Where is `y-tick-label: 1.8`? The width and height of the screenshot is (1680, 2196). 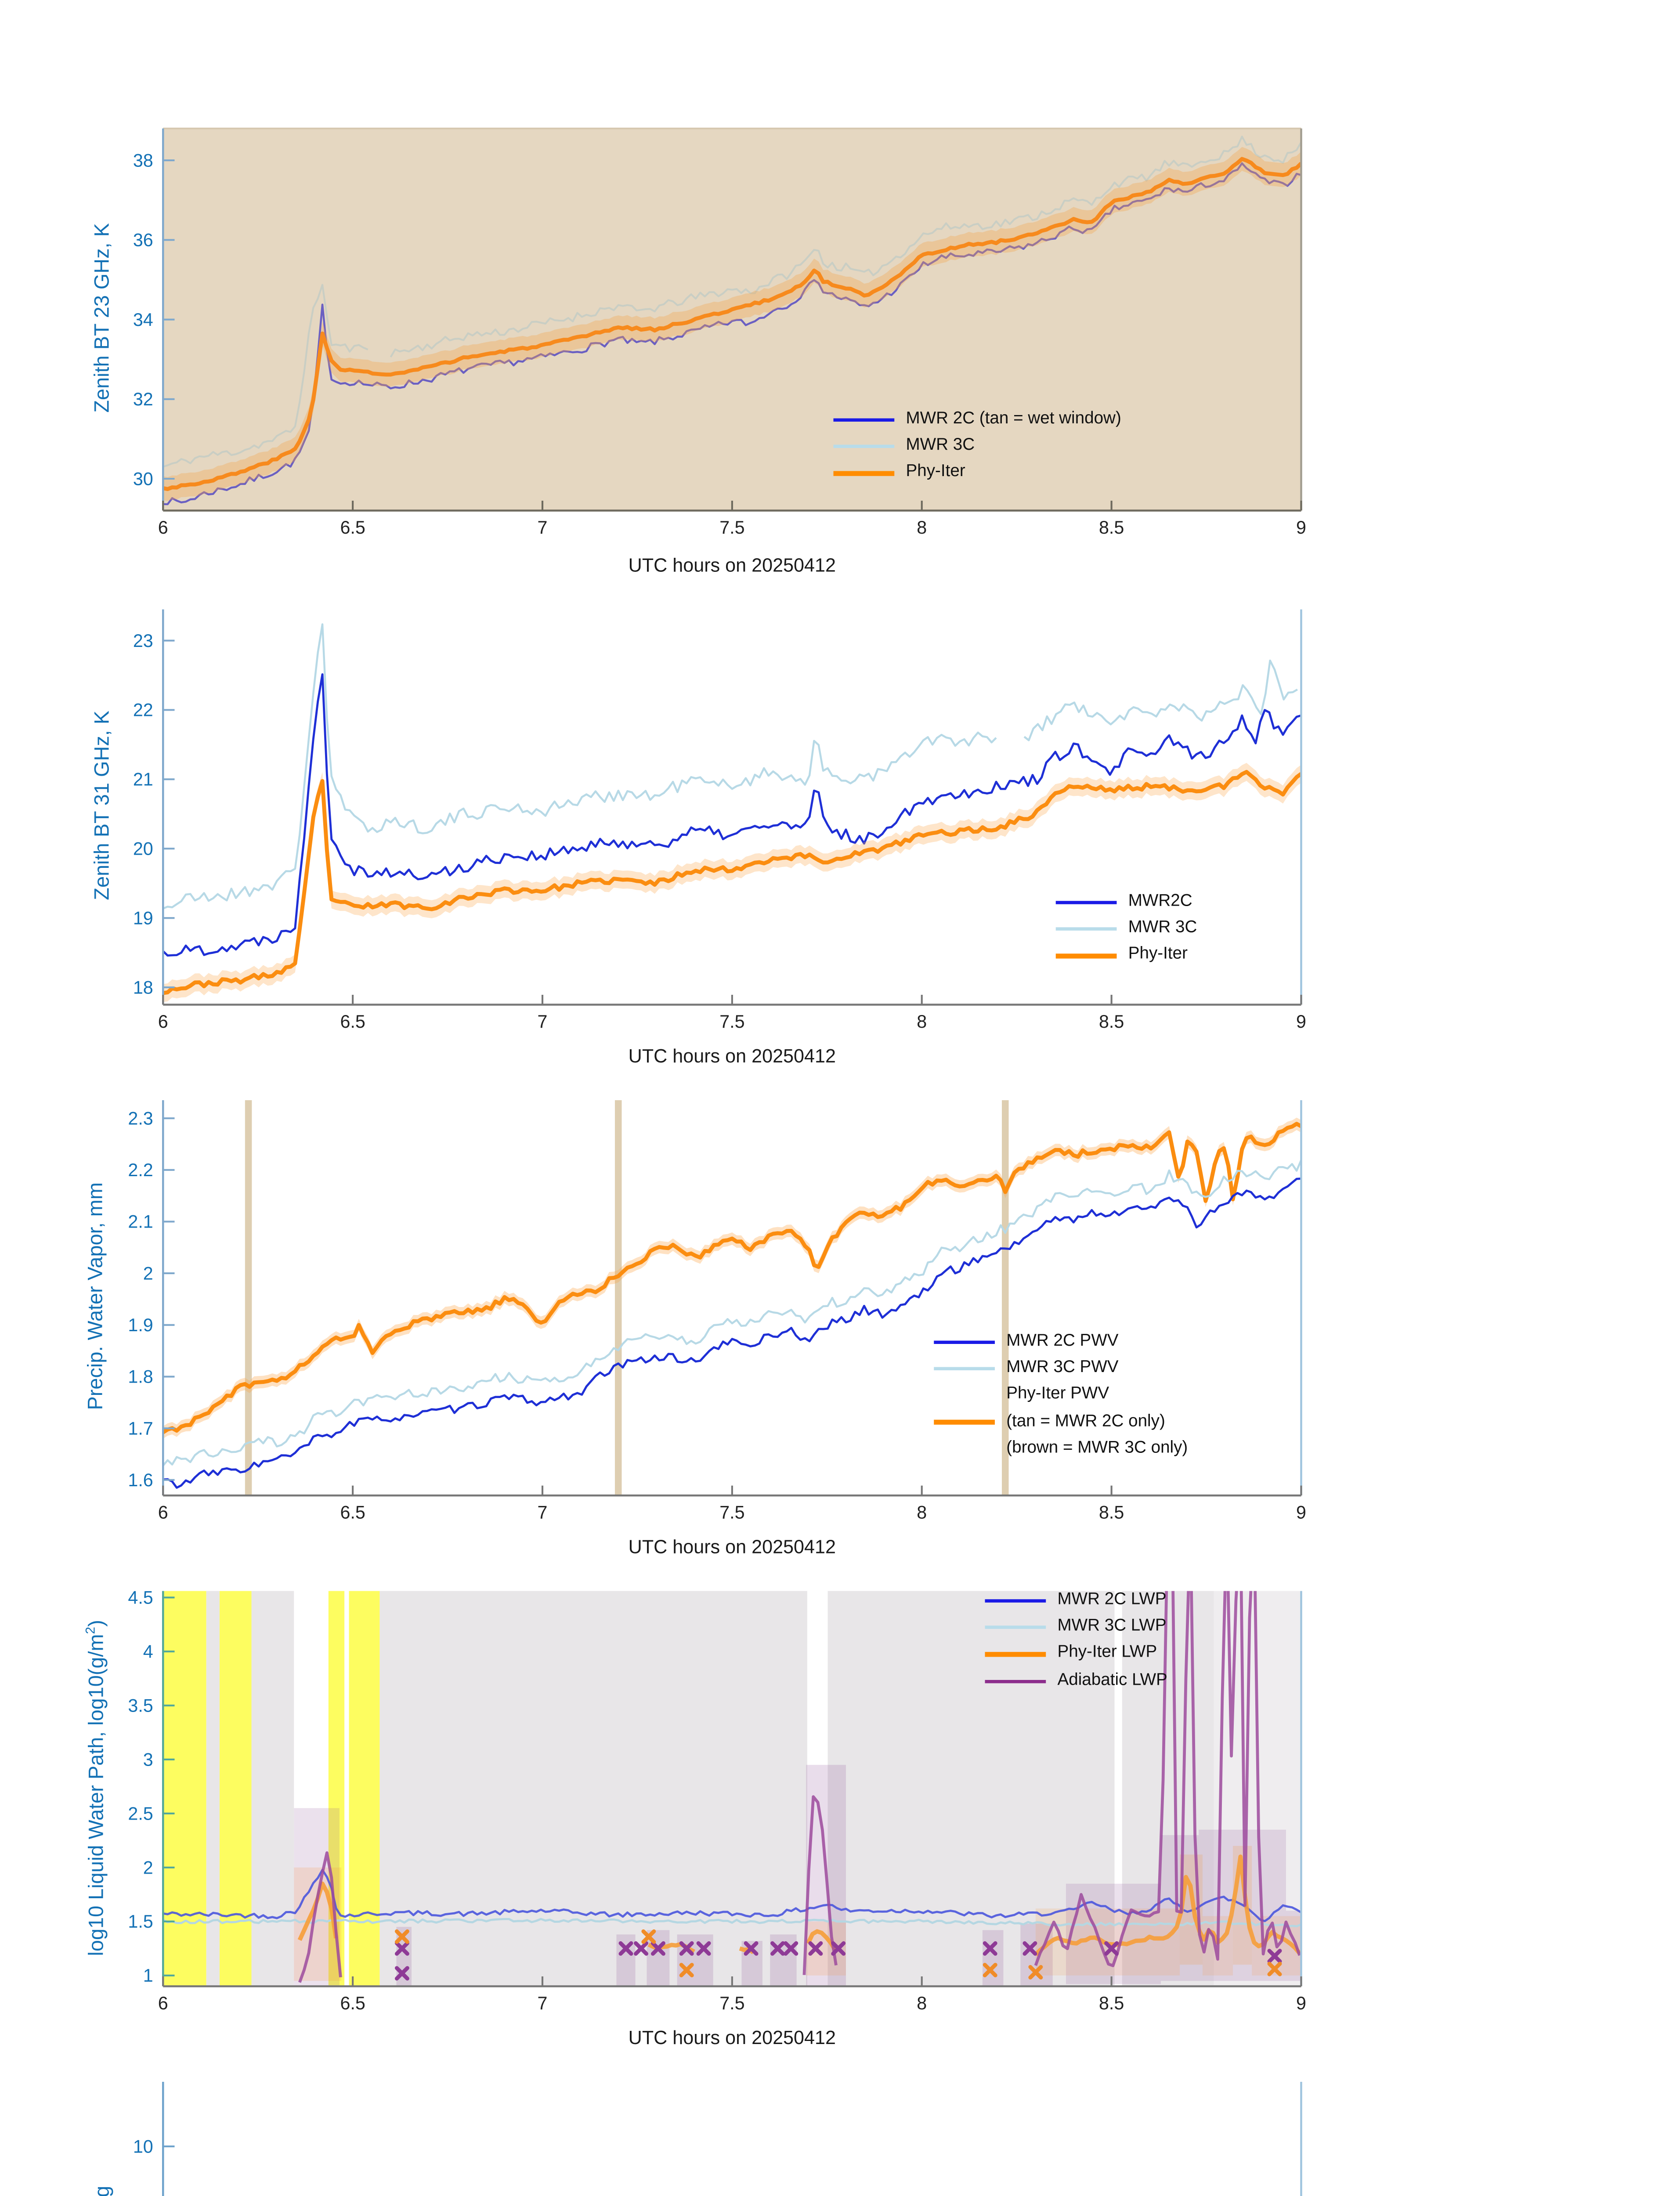
y-tick-label: 1.8 is located at coordinates (140, 1377).